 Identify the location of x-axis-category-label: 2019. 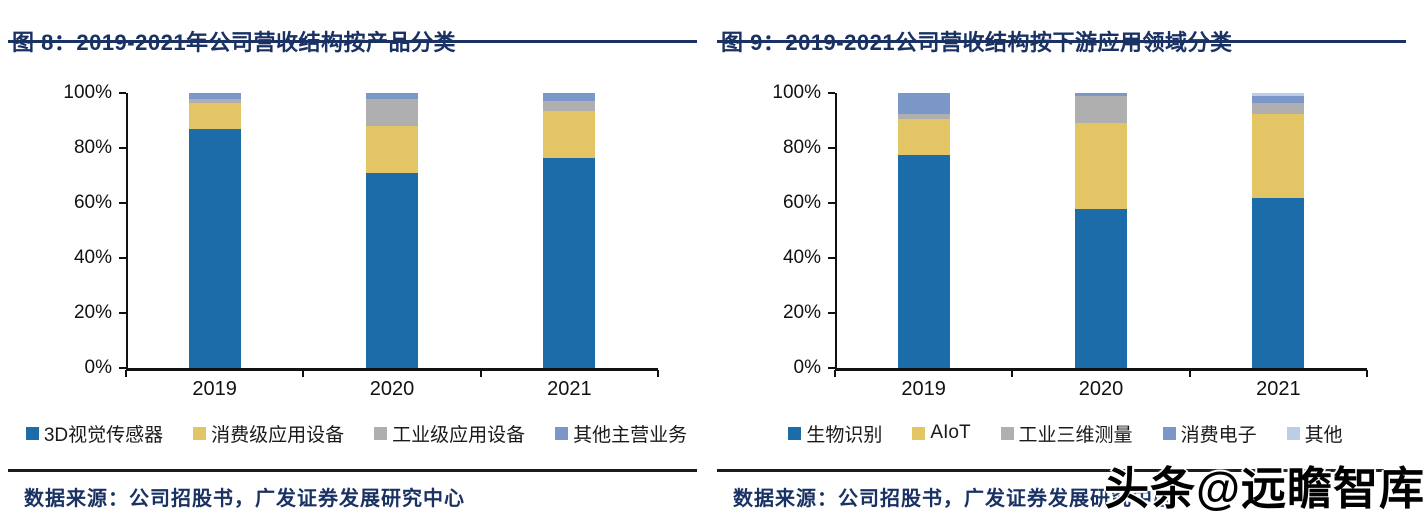
(923, 389).